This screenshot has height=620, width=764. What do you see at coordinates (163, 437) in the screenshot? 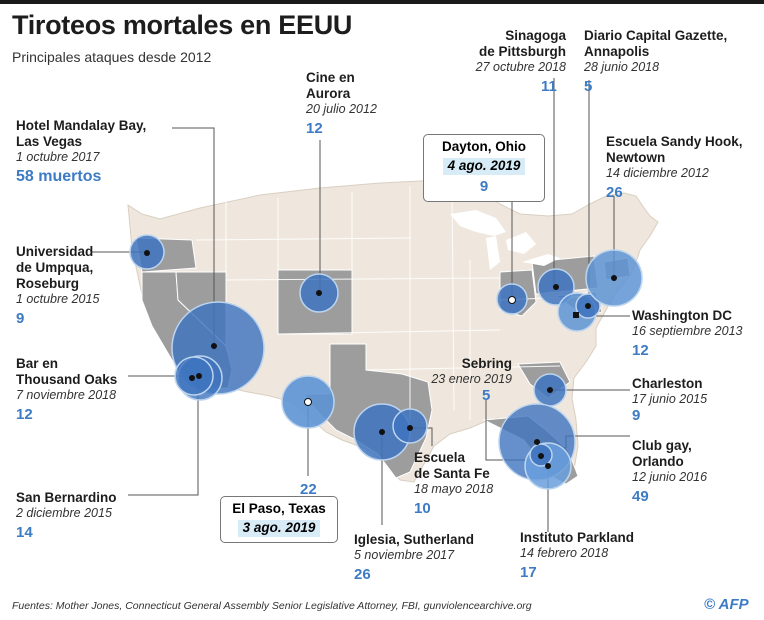
I see `leader-san-bernardino` at bounding box center [163, 437].